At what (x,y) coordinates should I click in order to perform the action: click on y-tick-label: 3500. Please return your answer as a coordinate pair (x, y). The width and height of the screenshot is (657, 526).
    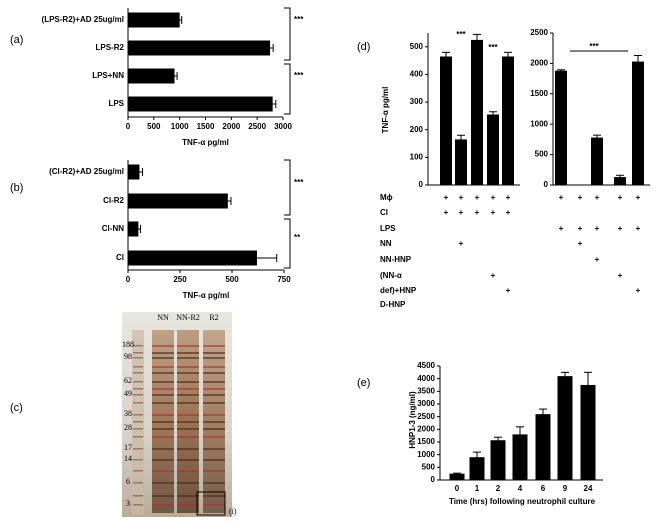
    Looking at the image, I should click on (426, 390).